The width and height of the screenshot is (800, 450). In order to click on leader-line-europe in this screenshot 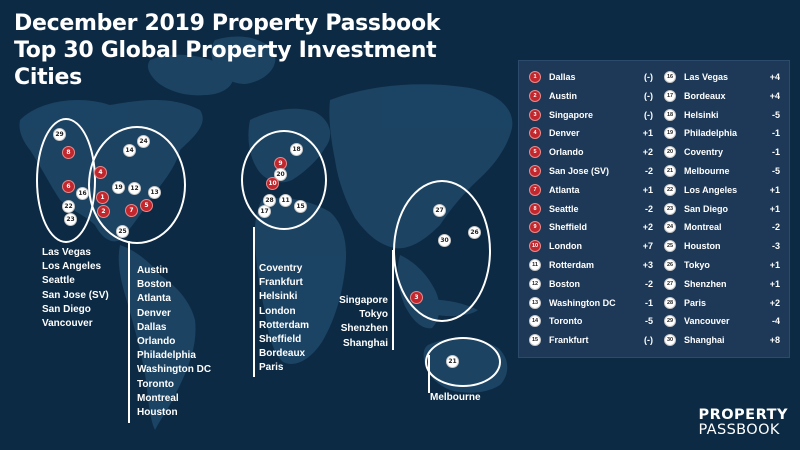, I will do `click(254, 302)`.